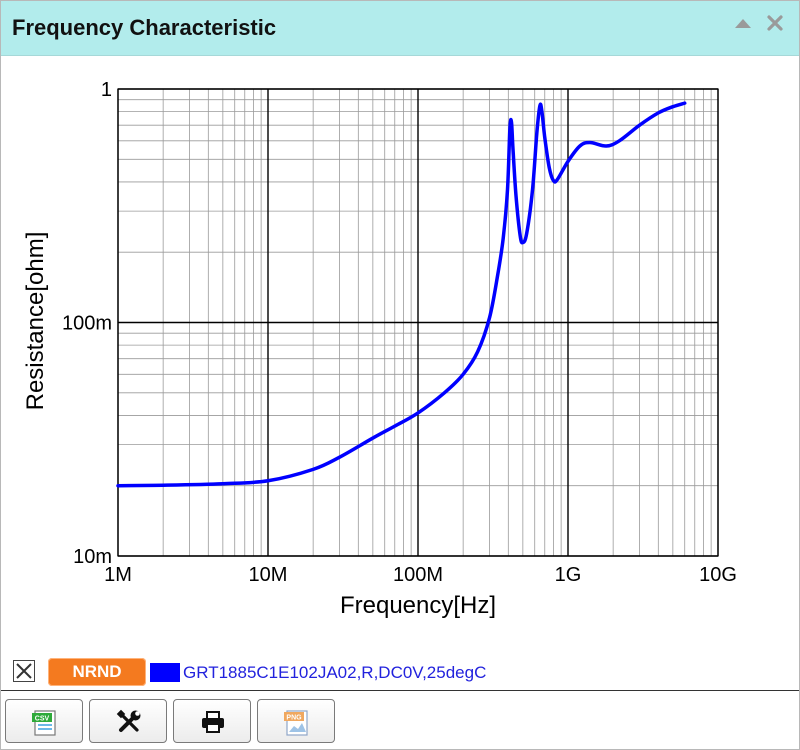 The image size is (800, 750). Describe the element at coordinates (400, 28) in the screenshot. I see `title-bar: Frequency Characteristic` at that location.